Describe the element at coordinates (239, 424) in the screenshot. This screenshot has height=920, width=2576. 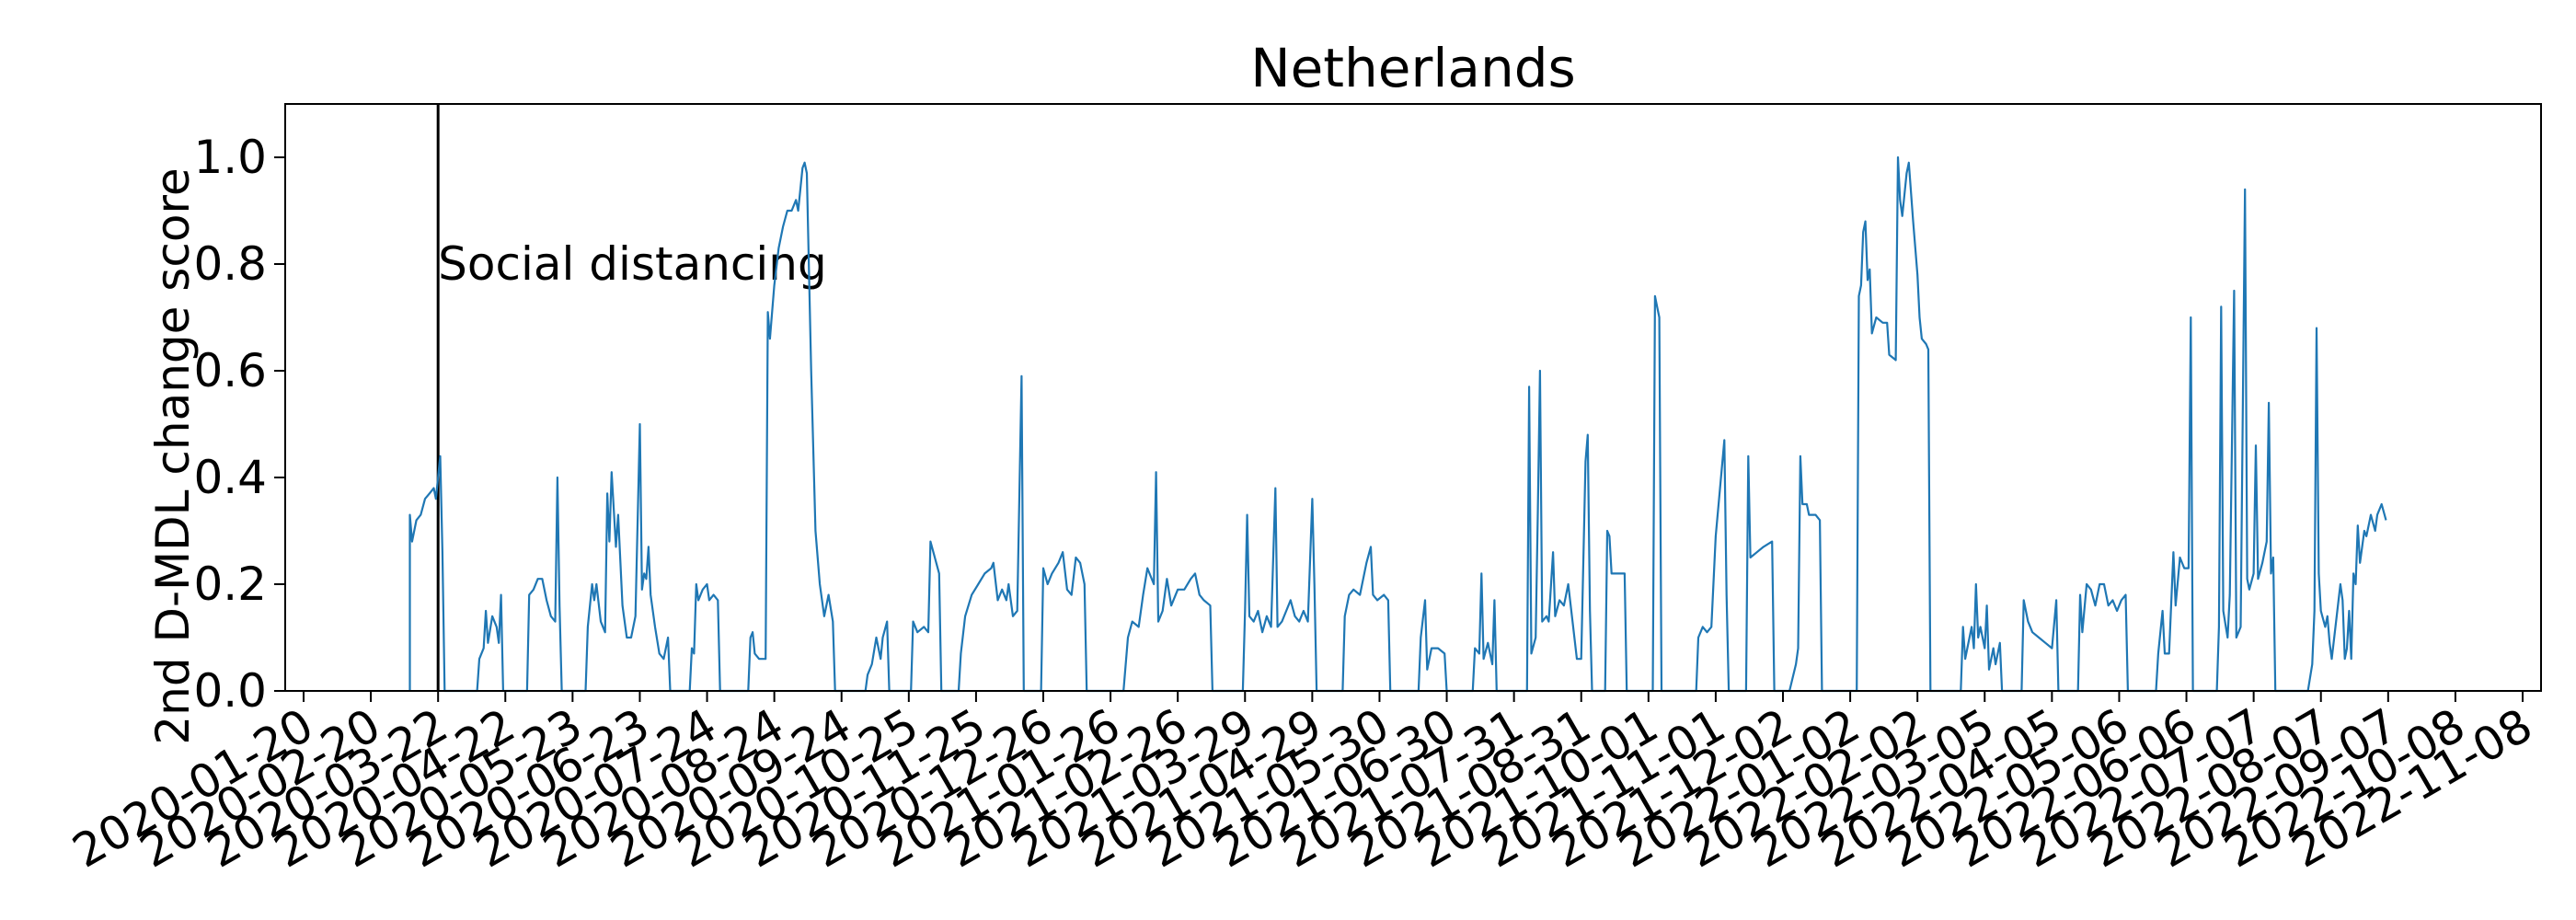
I see `y-axis-ticks: 0.0 0.2 0.4 0.6 0.8 1.0` at that location.